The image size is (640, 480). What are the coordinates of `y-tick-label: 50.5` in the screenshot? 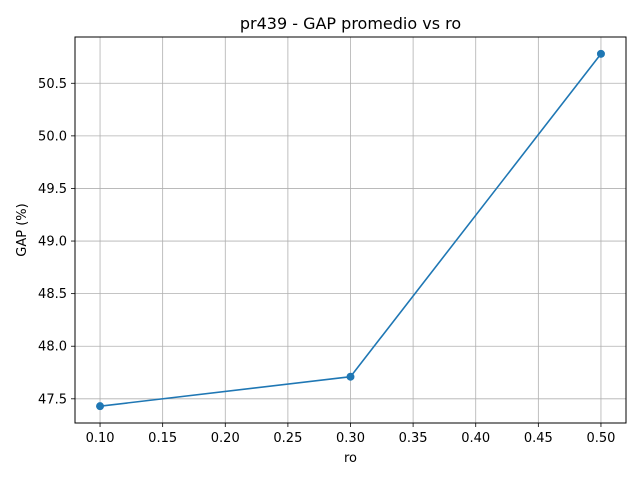 It's located at (52, 84).